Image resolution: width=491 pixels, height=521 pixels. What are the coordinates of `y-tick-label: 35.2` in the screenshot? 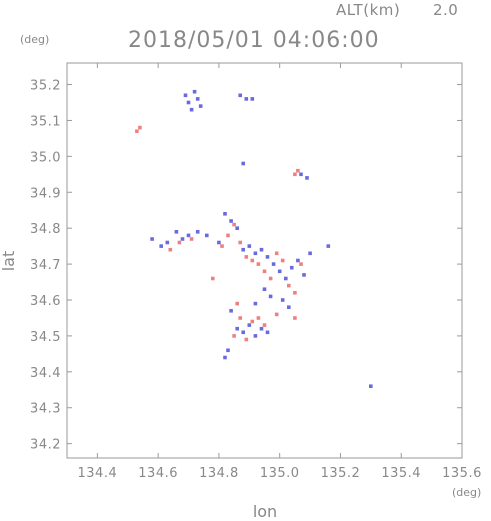 It's located at (45, 86).